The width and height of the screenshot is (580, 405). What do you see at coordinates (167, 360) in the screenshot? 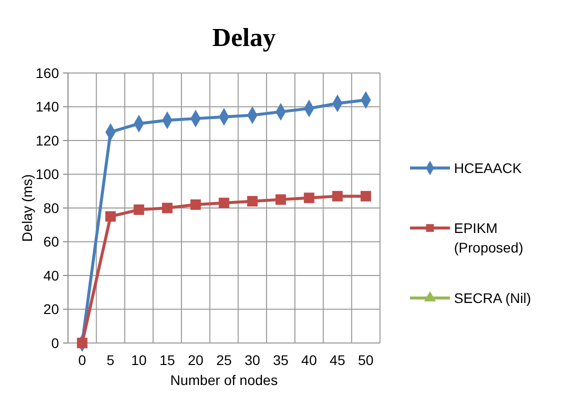
I see `x-tick-label: 15` at bounding box center [167, 360].